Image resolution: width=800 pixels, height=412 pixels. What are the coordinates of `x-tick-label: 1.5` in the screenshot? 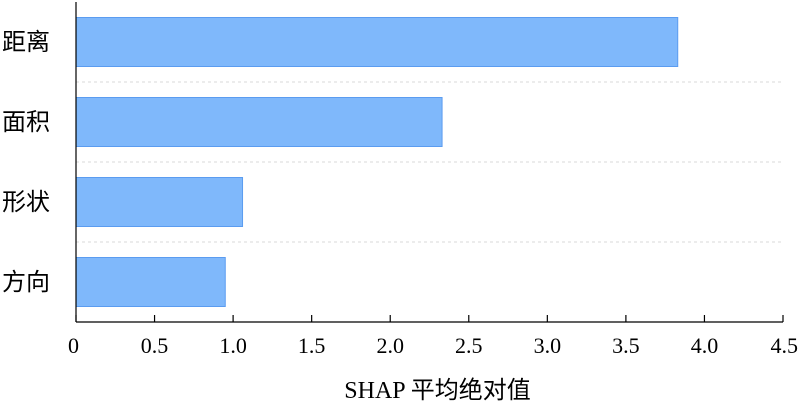 It's located at (312, 345).